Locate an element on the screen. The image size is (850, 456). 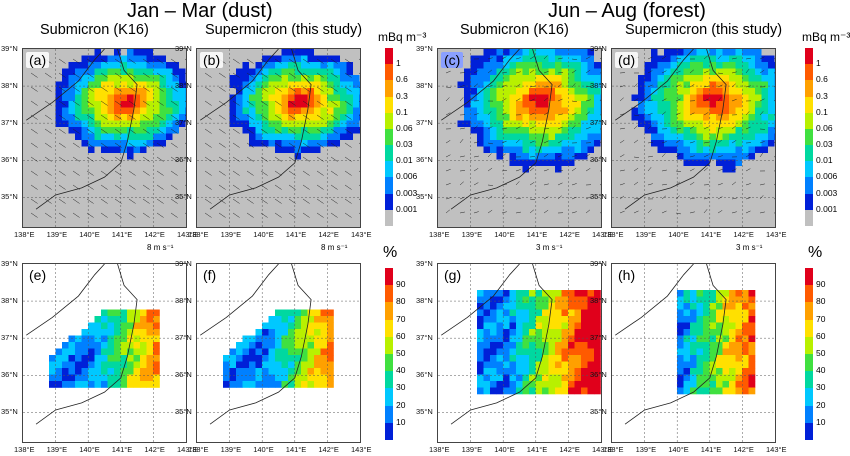
percent-map-e is located at coordinates (104, 353).